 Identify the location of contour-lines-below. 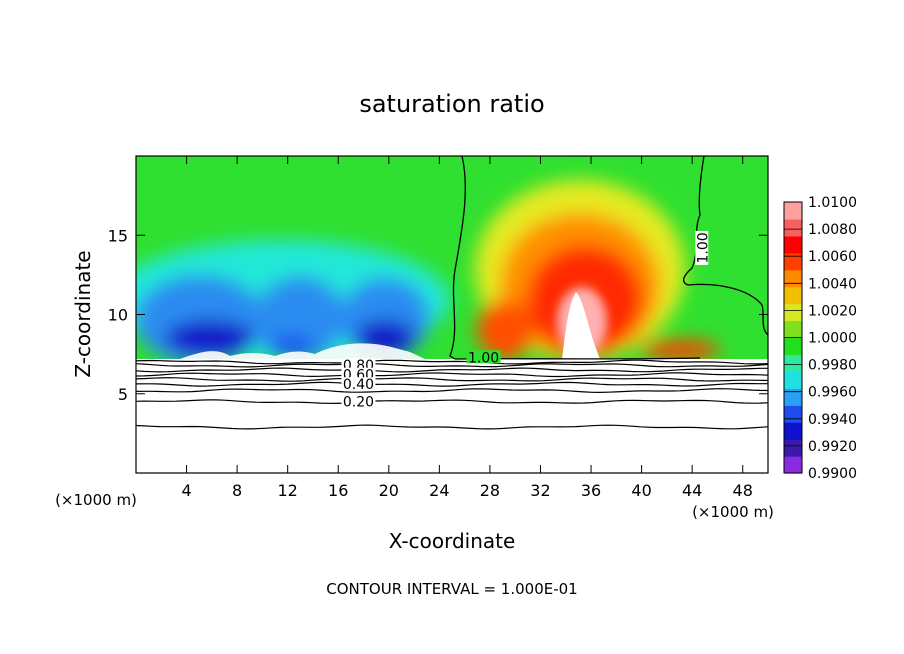
(452, 394).